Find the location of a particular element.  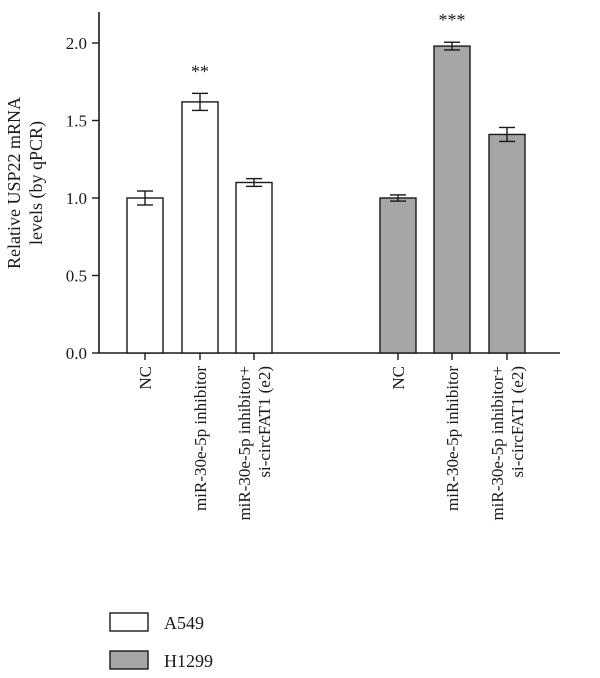

legend-label-h1299: H1299 is located at coordinates (188, 661).